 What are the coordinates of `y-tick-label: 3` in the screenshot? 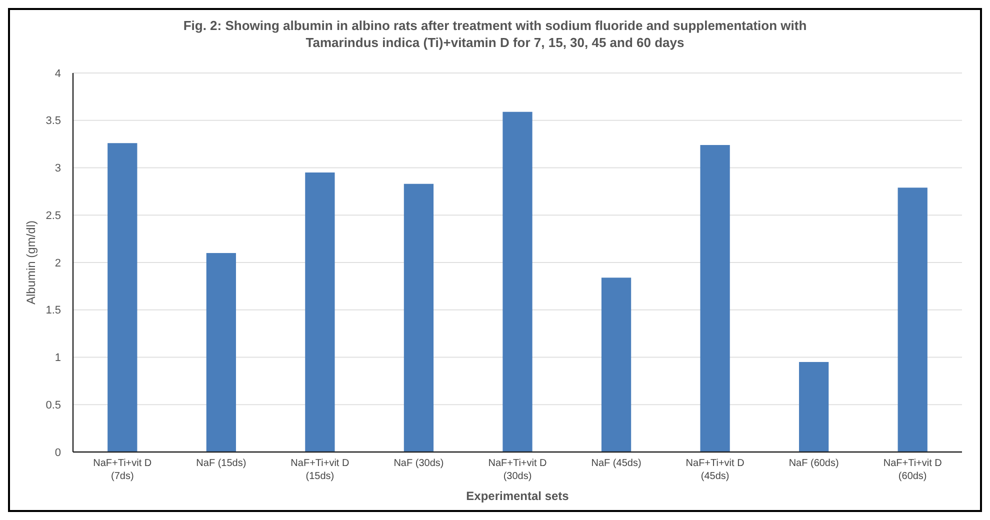 It's located at (57, 168).